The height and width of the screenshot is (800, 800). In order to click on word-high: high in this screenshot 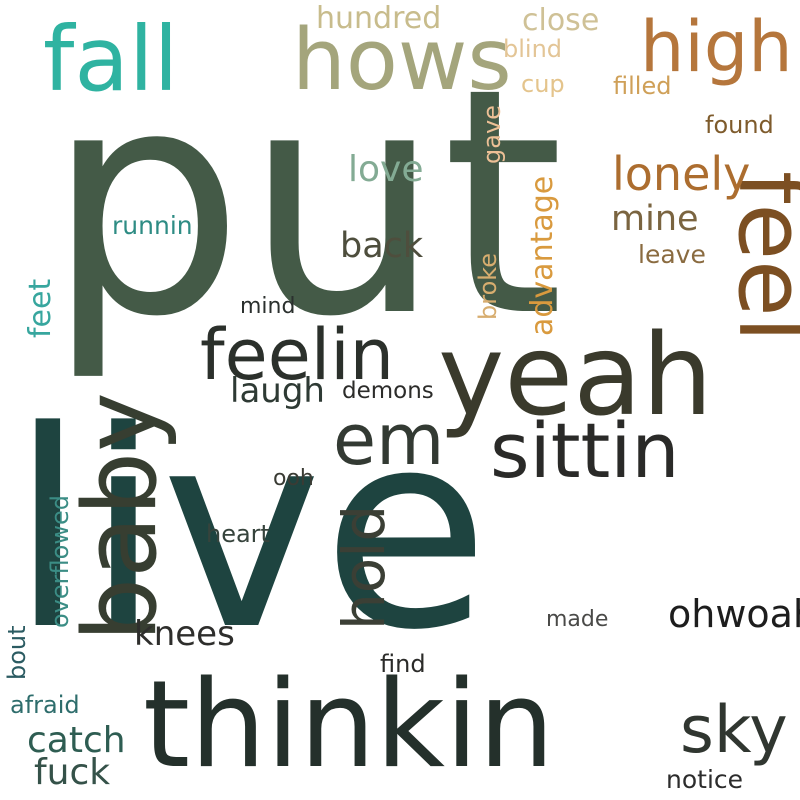, I will do `click(716, 47)`.